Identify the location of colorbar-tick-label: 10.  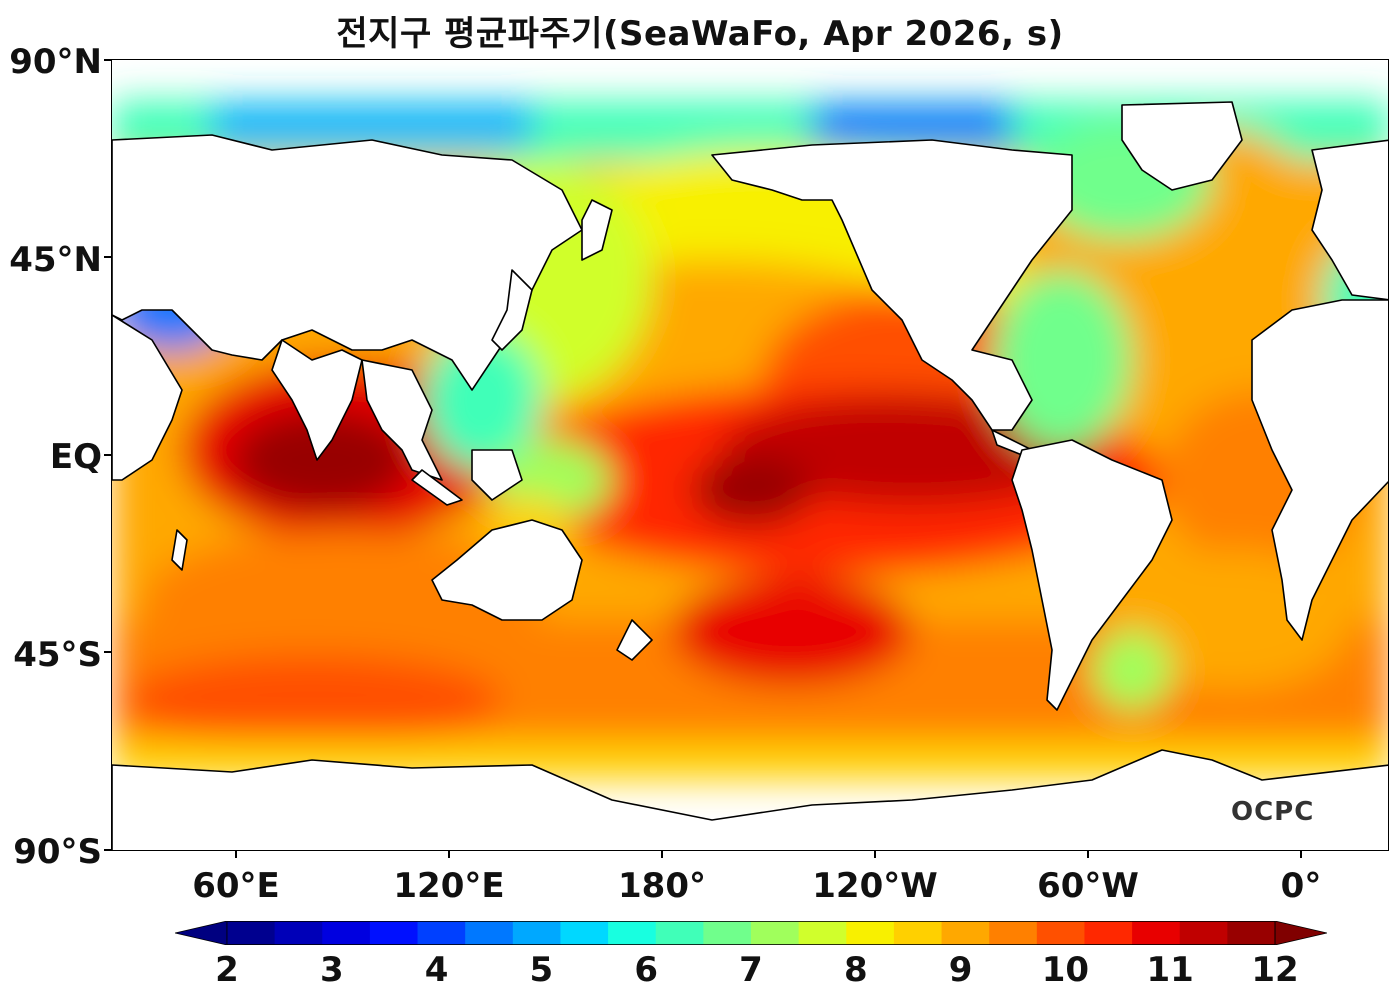
(1065, 970).